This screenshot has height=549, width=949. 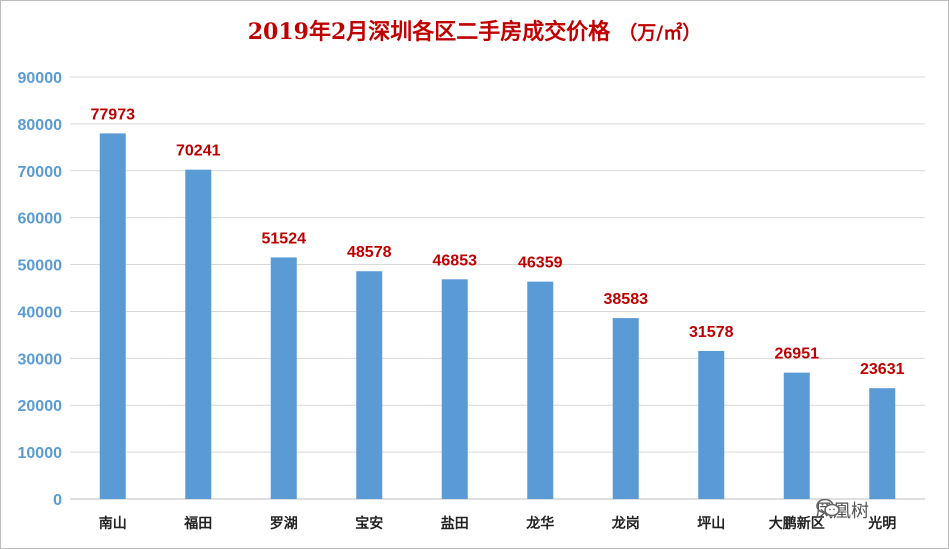 What do you see at coordinates (842, 510) in the screenshot?
I see `watermark: 凤凰树` at bounding box center [842, 510].